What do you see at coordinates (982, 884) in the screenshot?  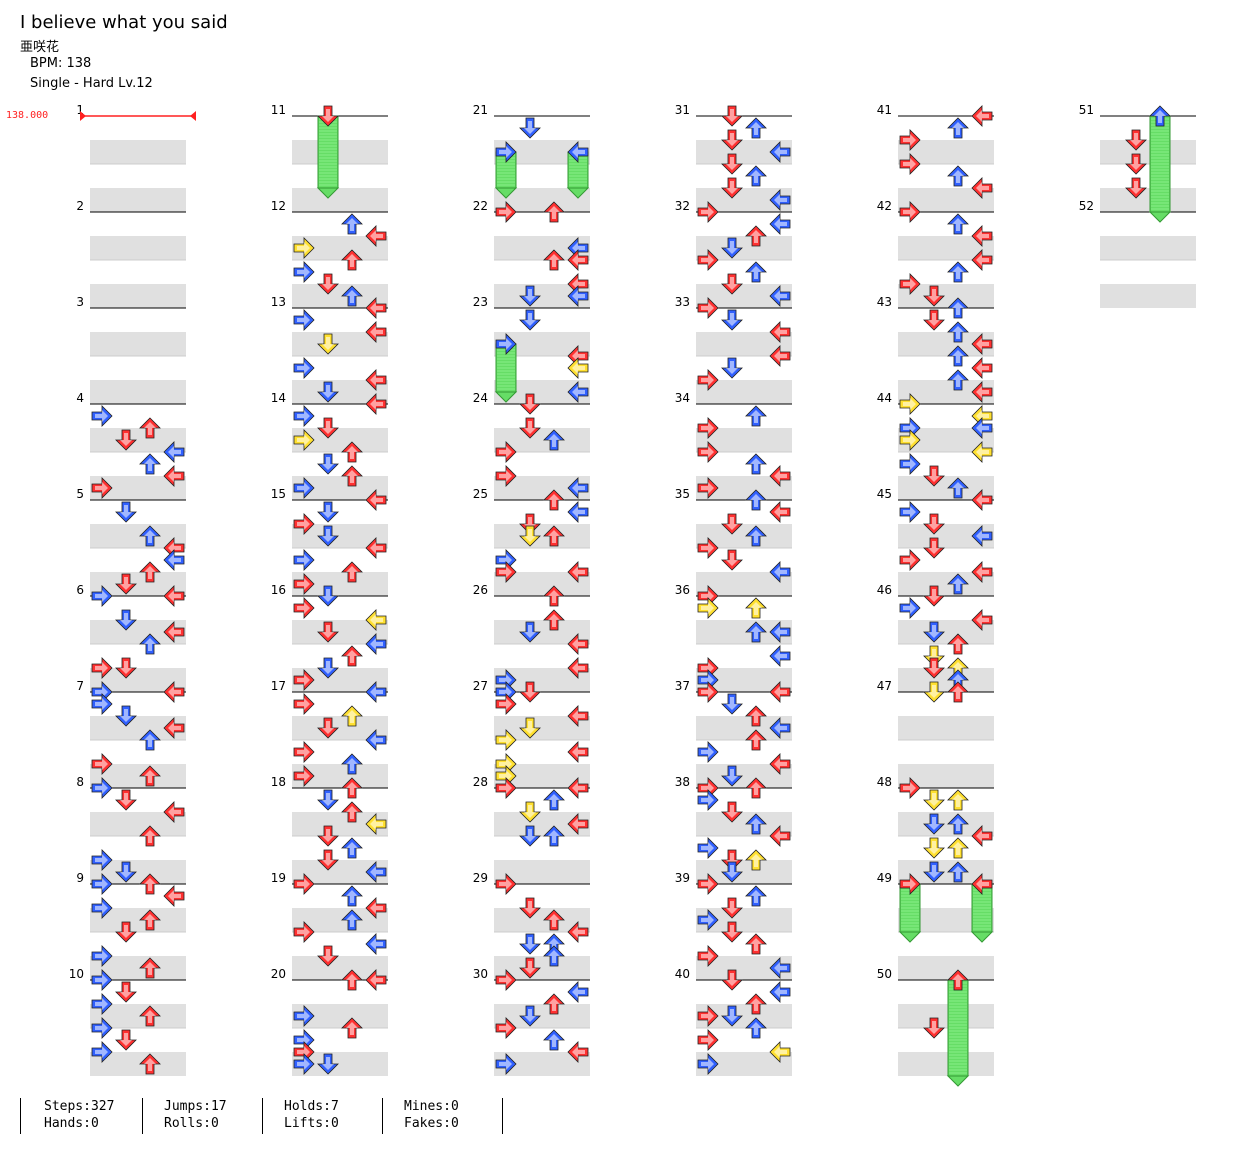 I see `hold-head-arrow` at bounding box center [982, 884].